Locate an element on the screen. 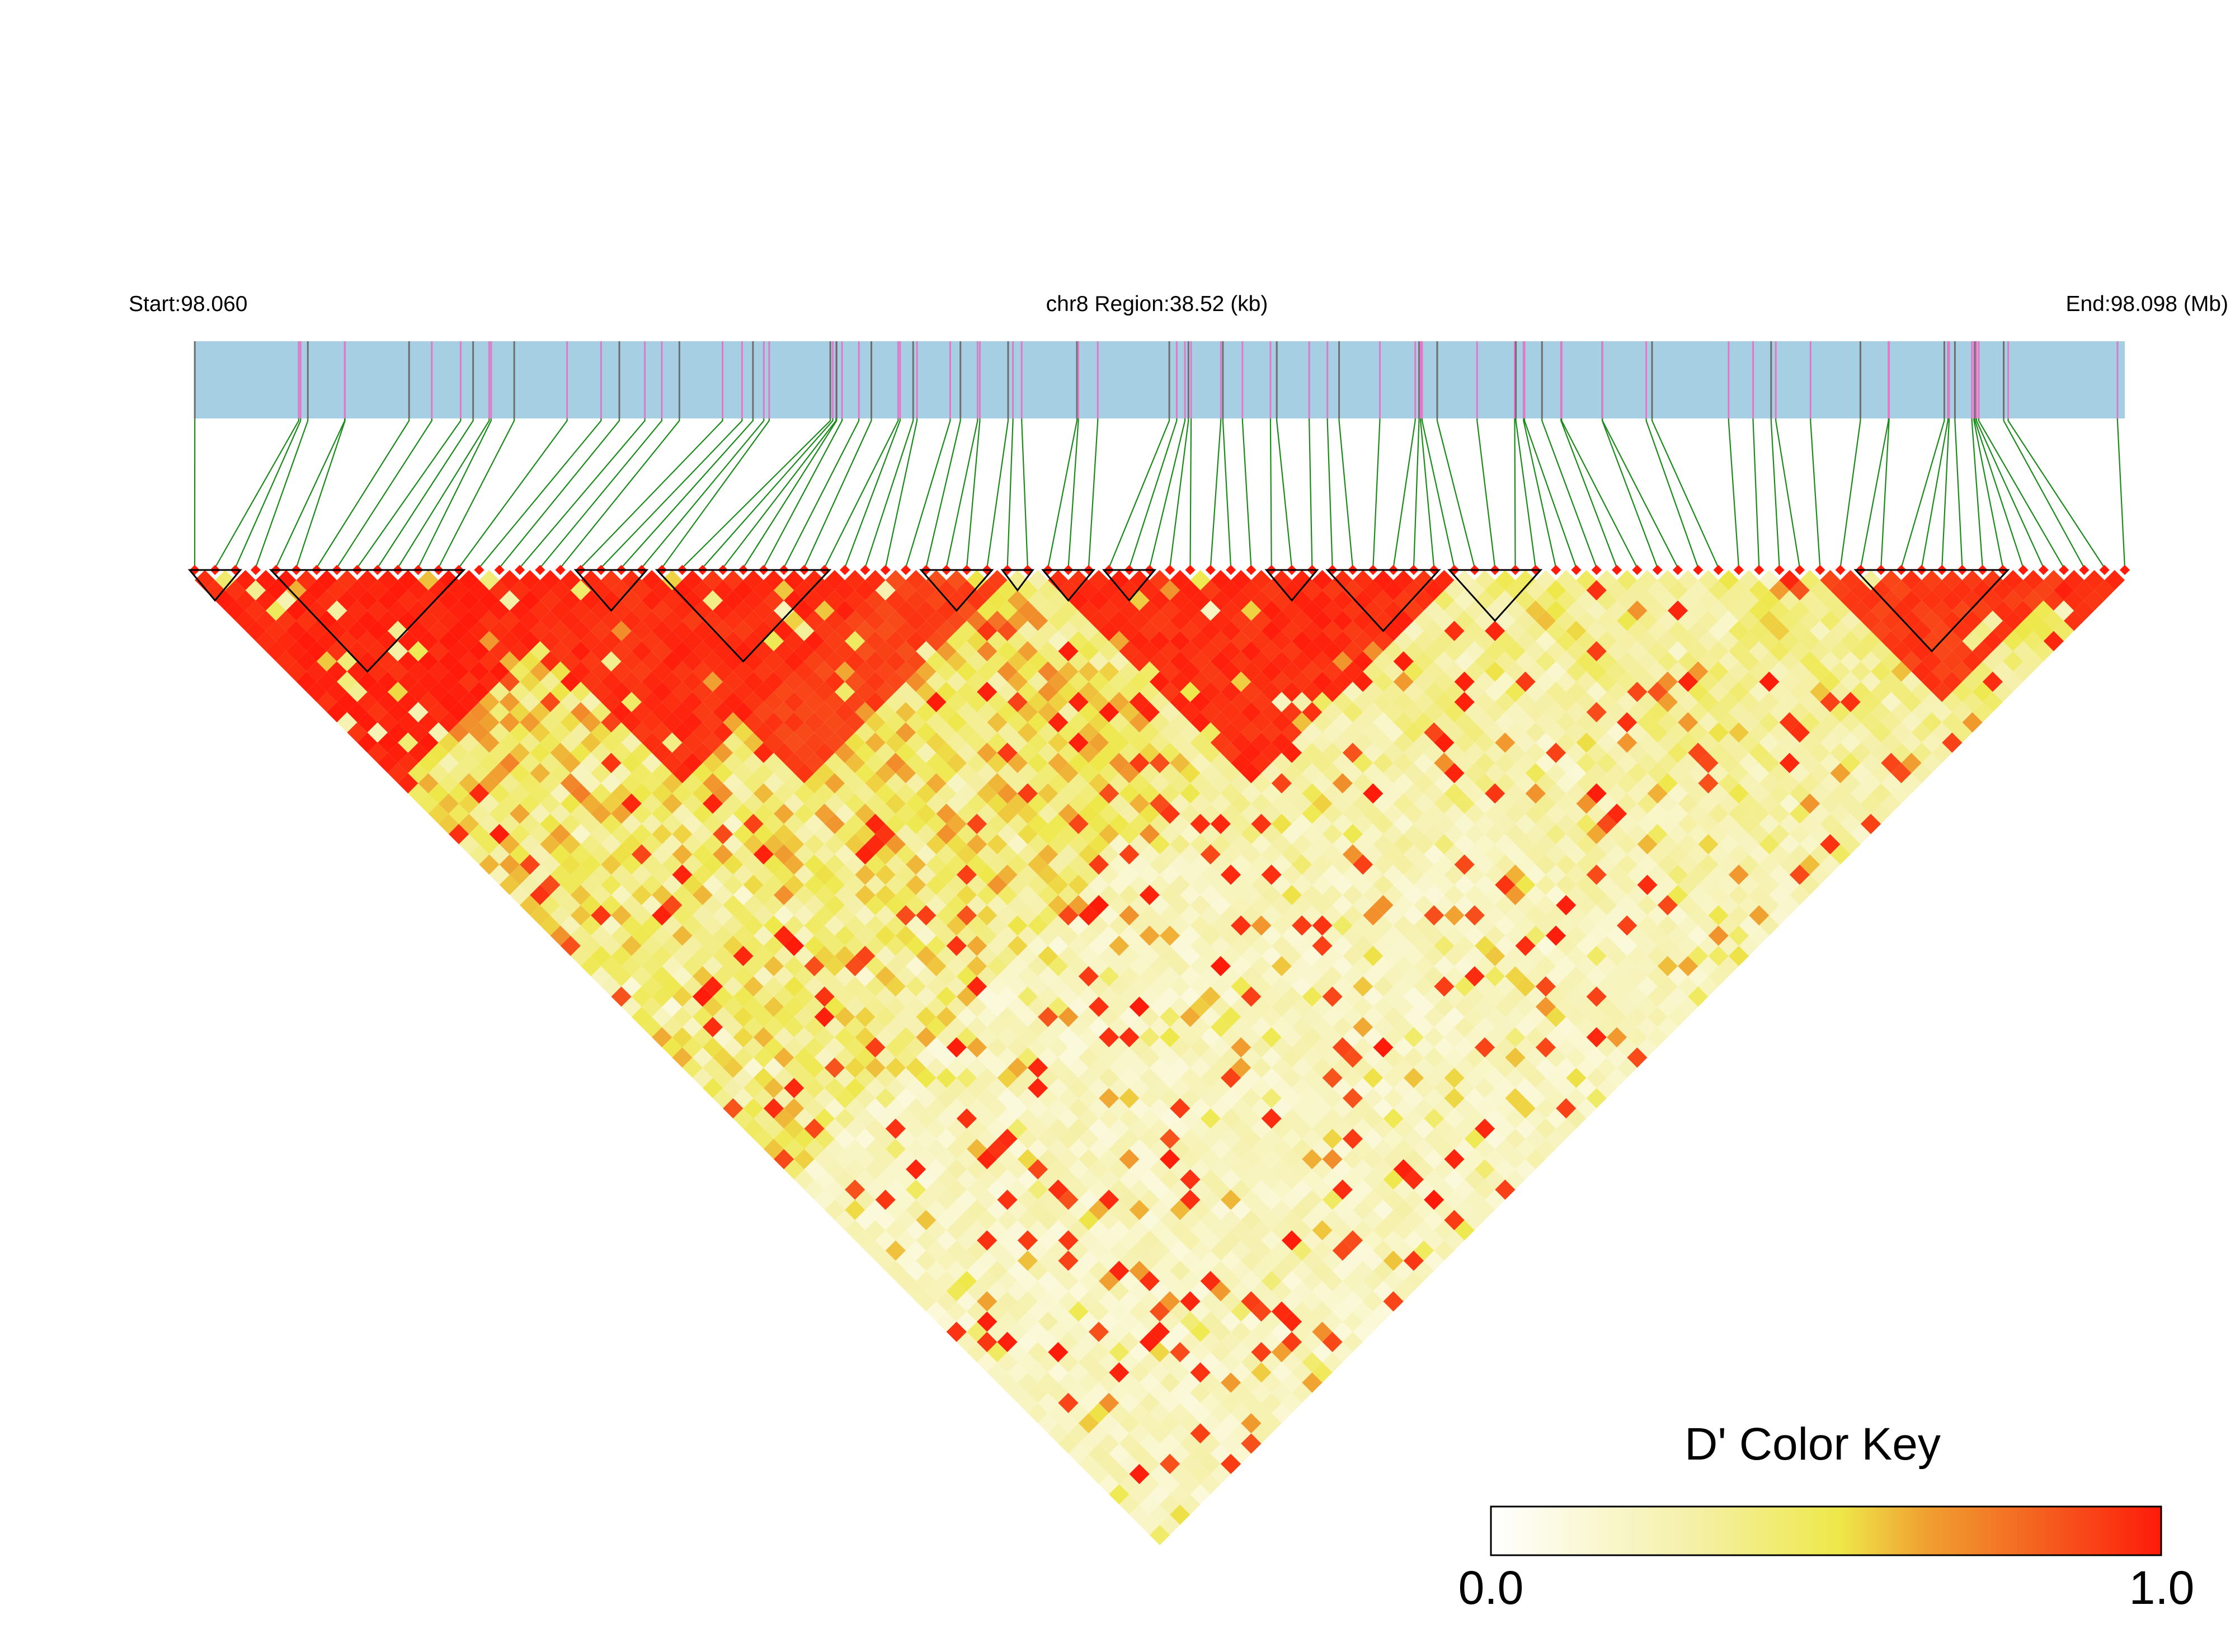 The width and height of the screenshot is (2235, 1652). snp-connector is located at coordinates (1486, 494).